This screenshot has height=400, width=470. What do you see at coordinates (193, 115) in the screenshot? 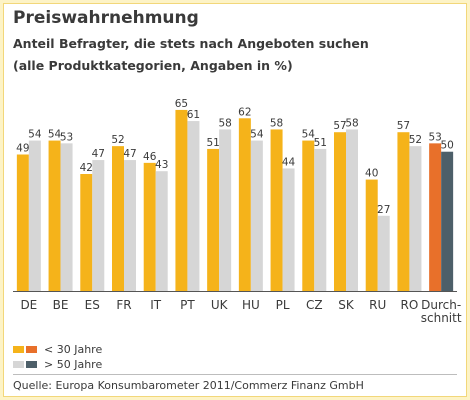
I see `data-label-over-50-5: 61` at bounding box center [193, 115].